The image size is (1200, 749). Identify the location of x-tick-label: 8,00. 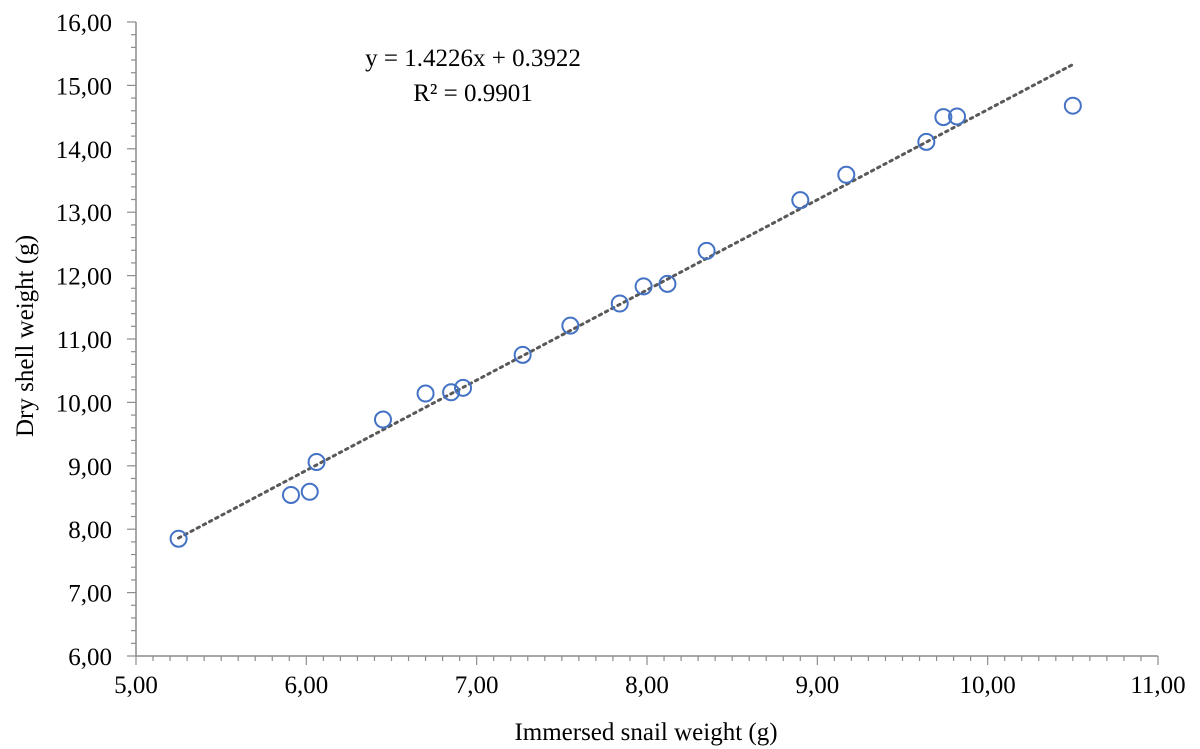
(647, 685).